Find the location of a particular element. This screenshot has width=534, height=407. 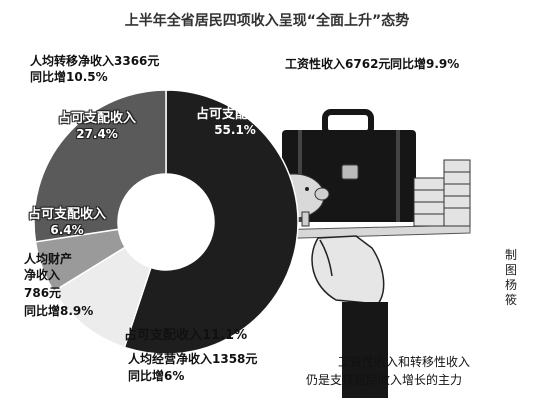

property-income-line2: 净收入 is located at coordinates (42, 275).